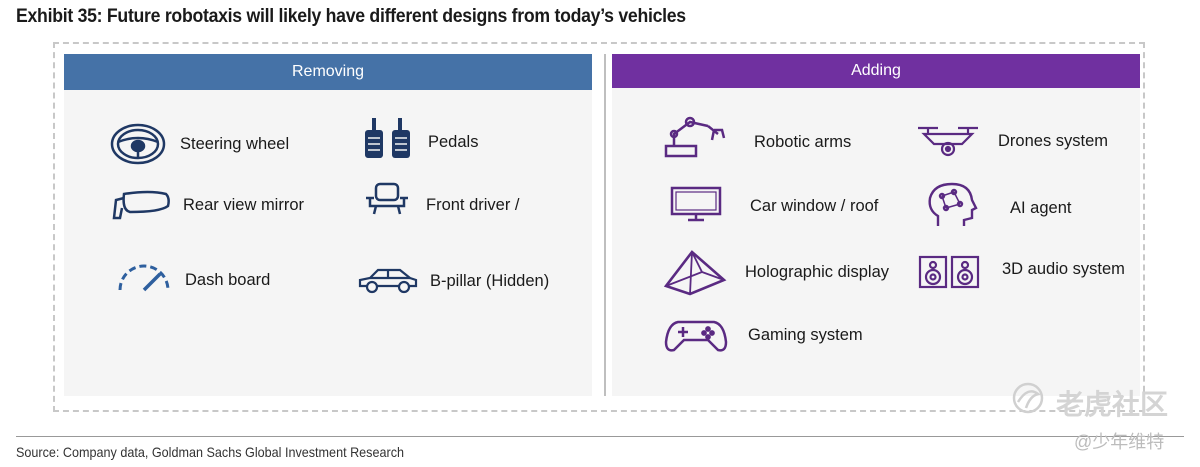 Image resolution: width=1200 pixels, height=467 pixels. What do you see at coordinates (695, 273) in the screenshot?
I see `pyramid-icon` at bounding box center [695, 273].